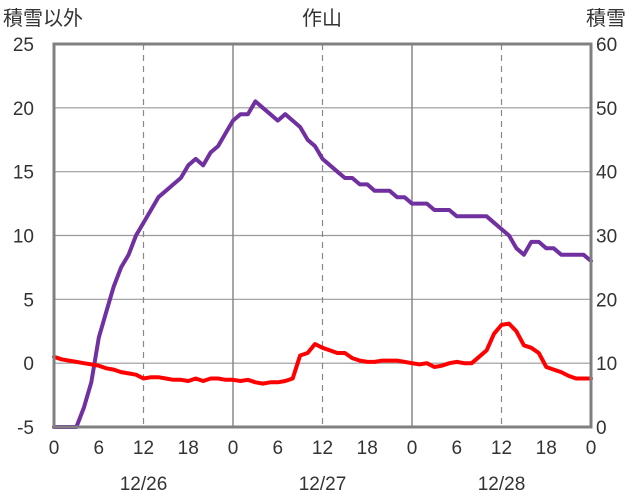  Describe the element at coordinates (606, 364) in the screenshot. I see `y-right-tick-label: 10` at that location.